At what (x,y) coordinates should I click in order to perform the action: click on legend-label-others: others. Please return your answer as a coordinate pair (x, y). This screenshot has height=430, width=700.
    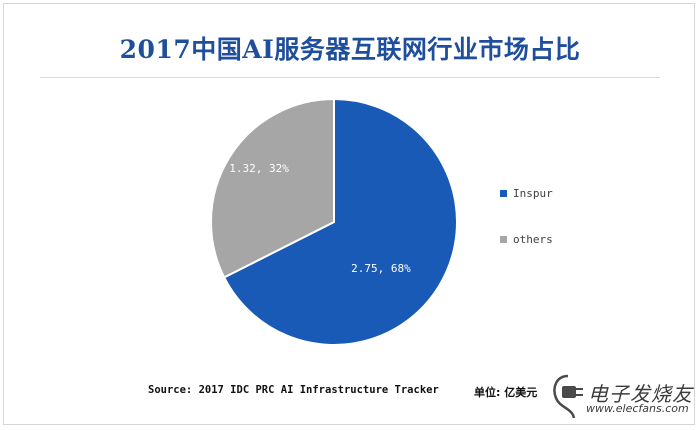
    Looking at the image, I should click on (533, 239).